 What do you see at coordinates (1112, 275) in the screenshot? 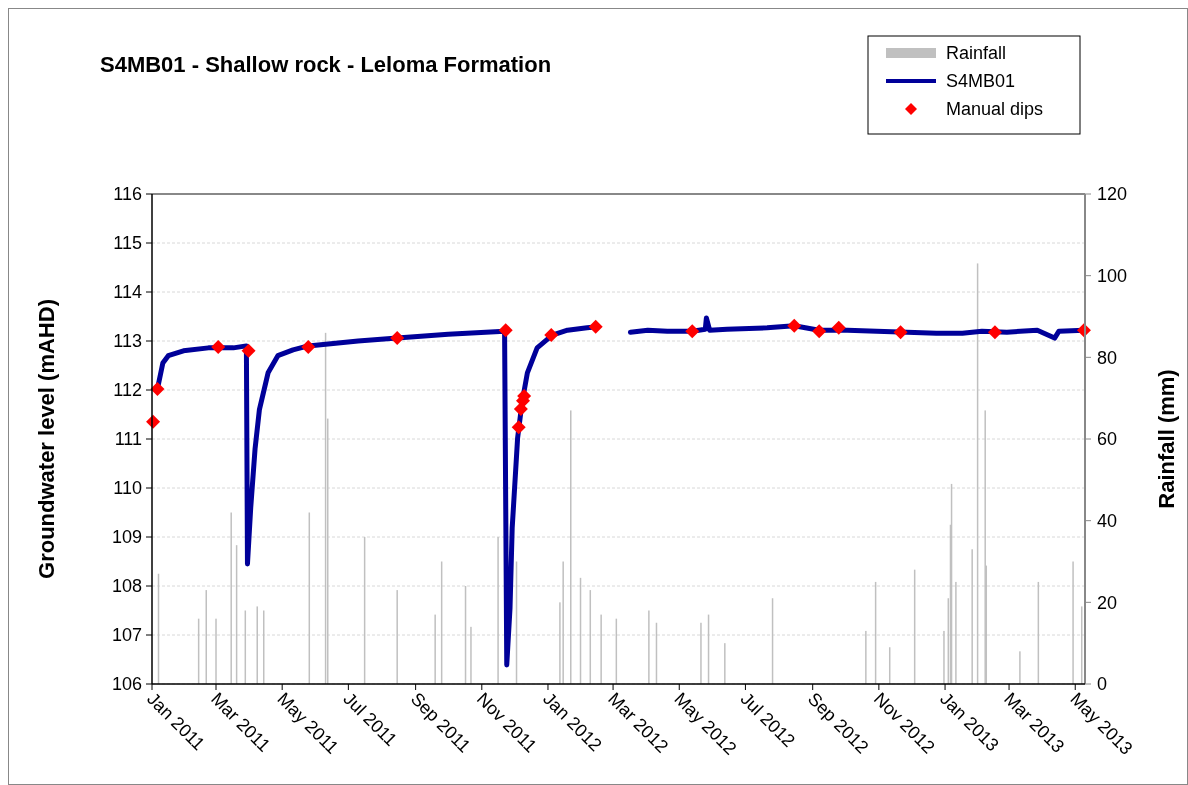
I see `y2-tick-label: 100` at bounding box center [1112, 275].